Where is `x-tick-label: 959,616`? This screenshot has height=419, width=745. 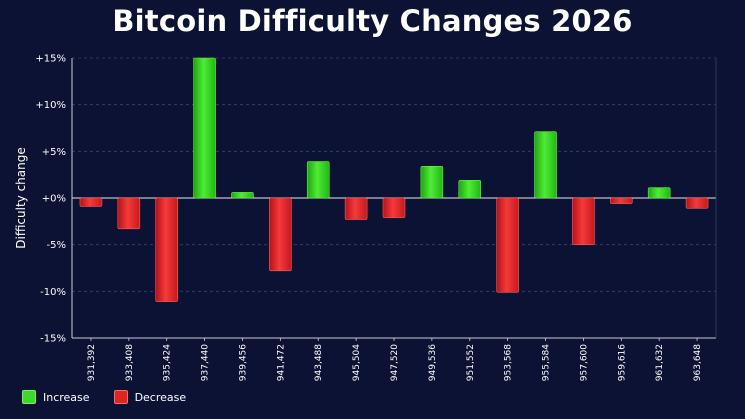 x-tick-label: 959,616 is located at coordinates (622, 362).